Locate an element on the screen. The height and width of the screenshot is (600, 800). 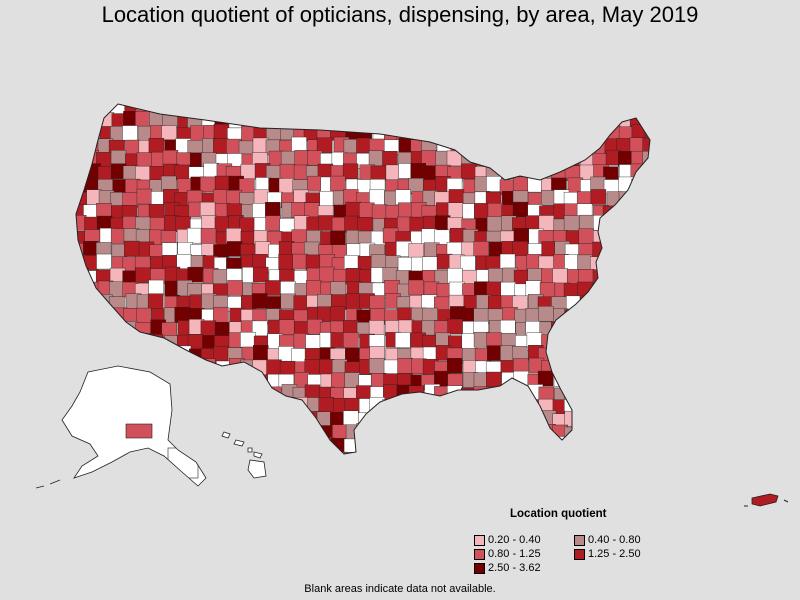
legend-item-0-80-1-25: 0.80 - 1.25 is located at coordinates (507, 554).